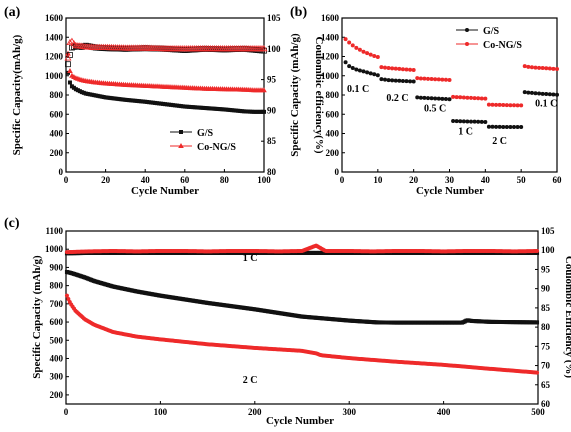  What do you see at coordinates (546, 327) in the screenshot?
I see `y-right-tick-label: 80` at bounding box center [546, 327].